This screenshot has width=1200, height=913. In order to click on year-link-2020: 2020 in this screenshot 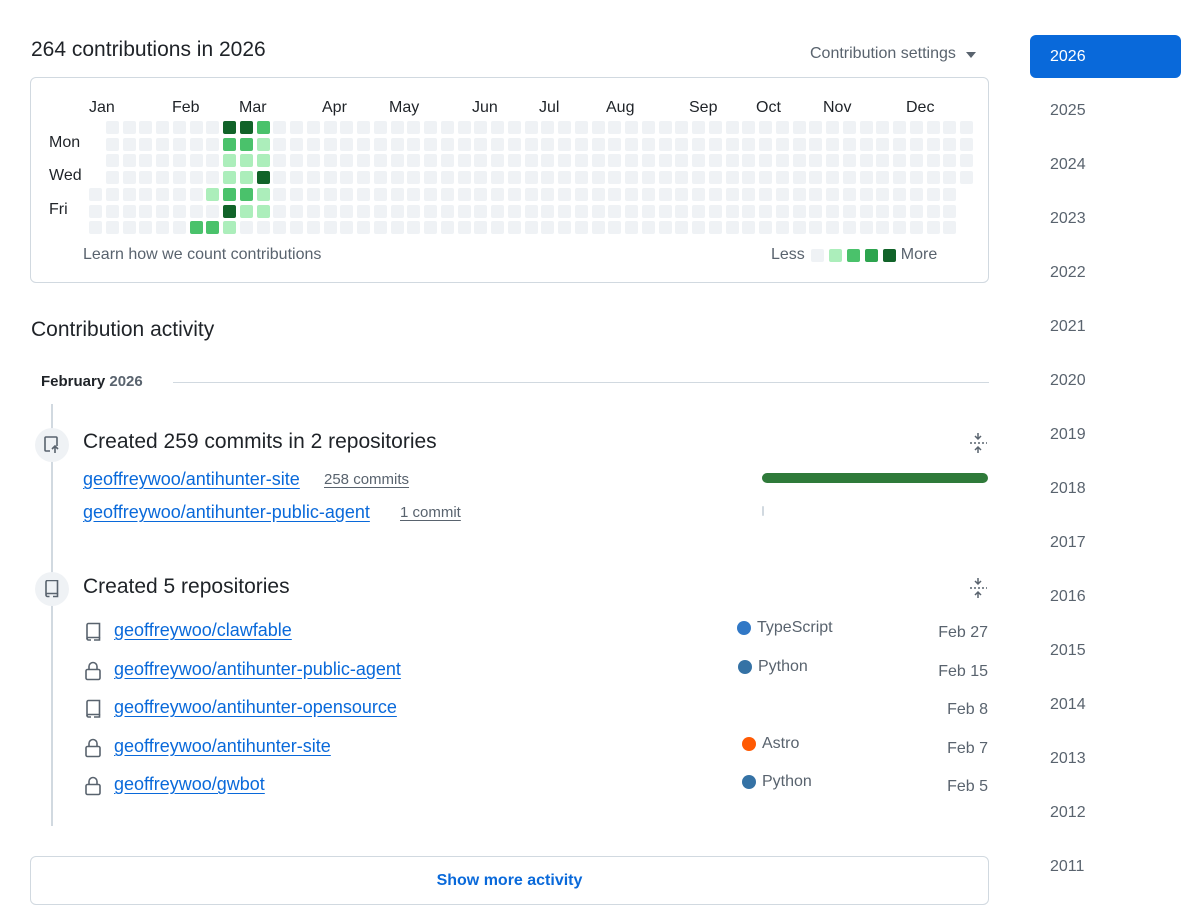, I will do `click(1068, 380)`.